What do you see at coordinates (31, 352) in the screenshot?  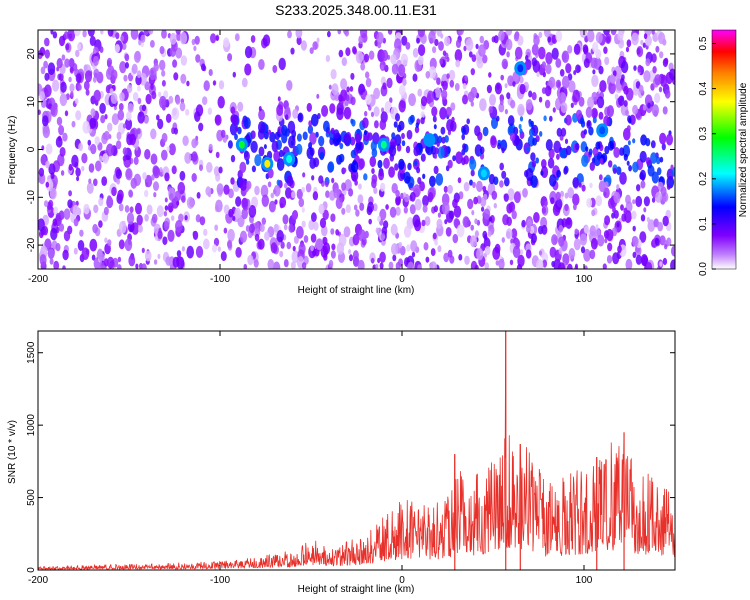 I see `y-tick-label: 1500` at bounding box center [31, 352].